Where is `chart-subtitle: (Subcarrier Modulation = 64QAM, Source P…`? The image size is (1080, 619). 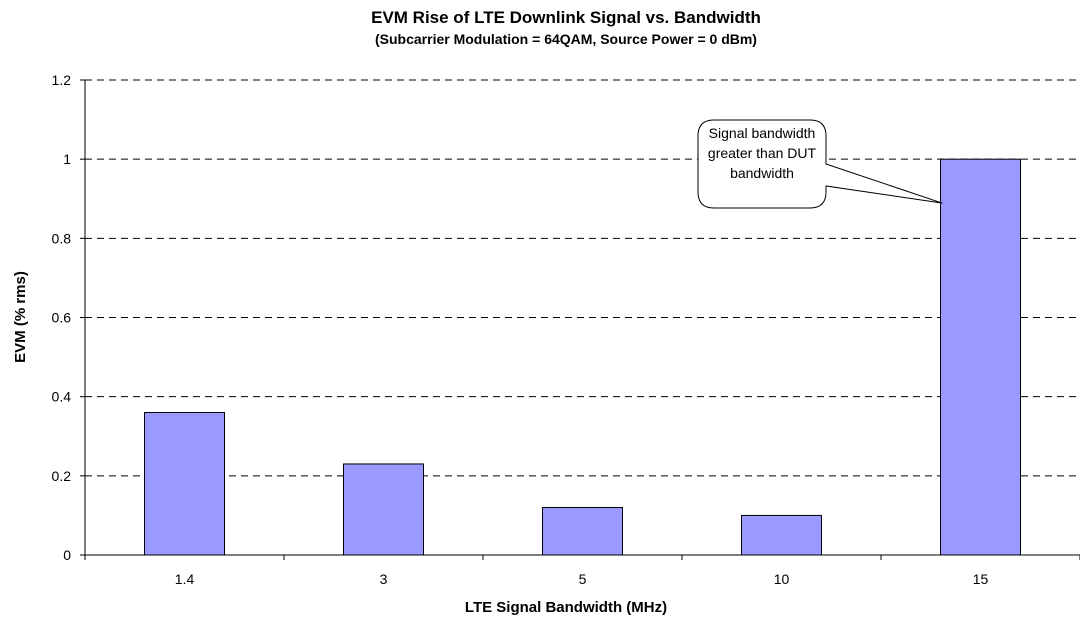
chart-subtitle: (Subcarrier Modulation = 64QAM, Source P… is located at coordinates (566, 39).